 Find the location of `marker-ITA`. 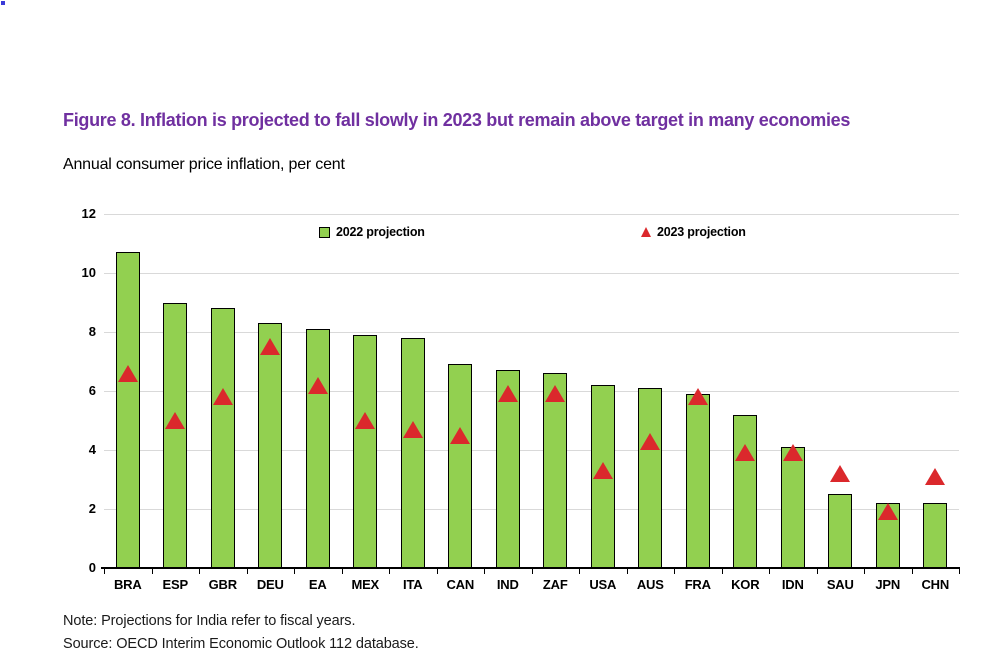

marker-ITA is located at coordinates (412, 429).